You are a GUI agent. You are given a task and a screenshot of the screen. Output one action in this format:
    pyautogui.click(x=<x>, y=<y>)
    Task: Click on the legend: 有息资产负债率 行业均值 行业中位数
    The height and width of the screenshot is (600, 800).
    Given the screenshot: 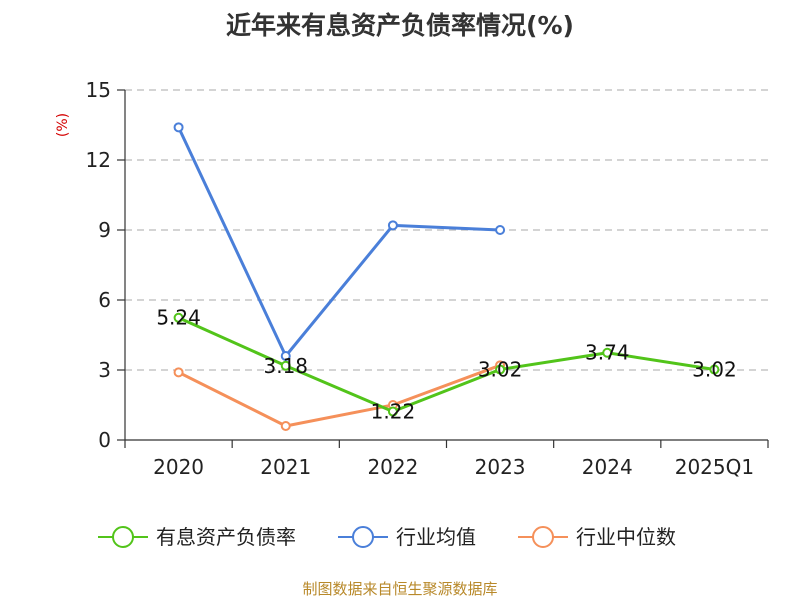 What is the action you would take?
    pyautogui.click(x=387, y=537)
    